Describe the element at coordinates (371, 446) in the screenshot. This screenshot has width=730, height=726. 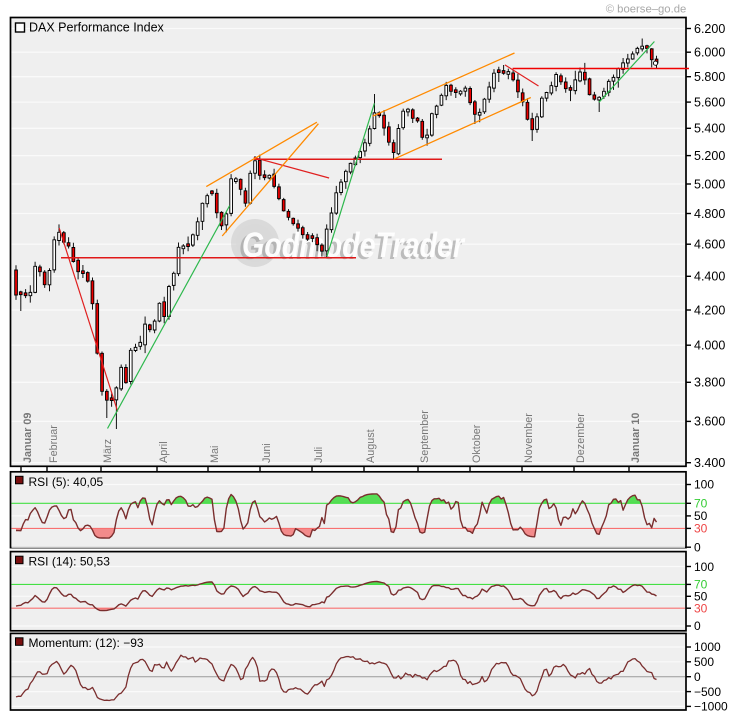
I see `svg-text: August` at that location.